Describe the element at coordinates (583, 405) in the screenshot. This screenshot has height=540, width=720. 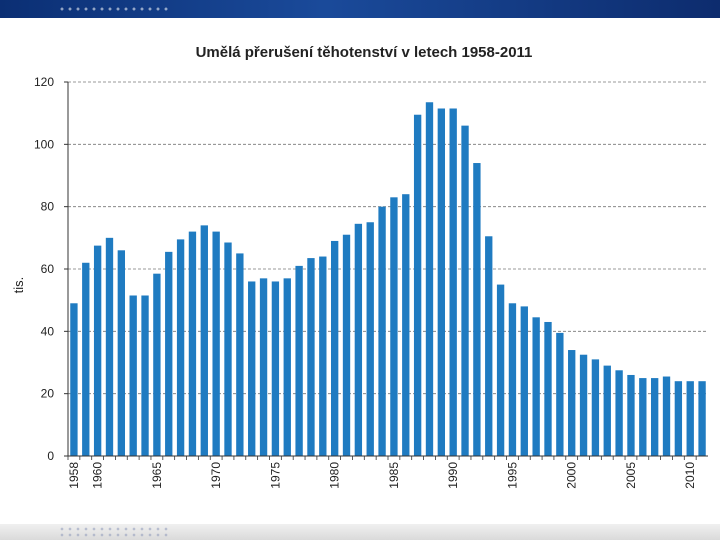
I see `bar-2001` at that location.